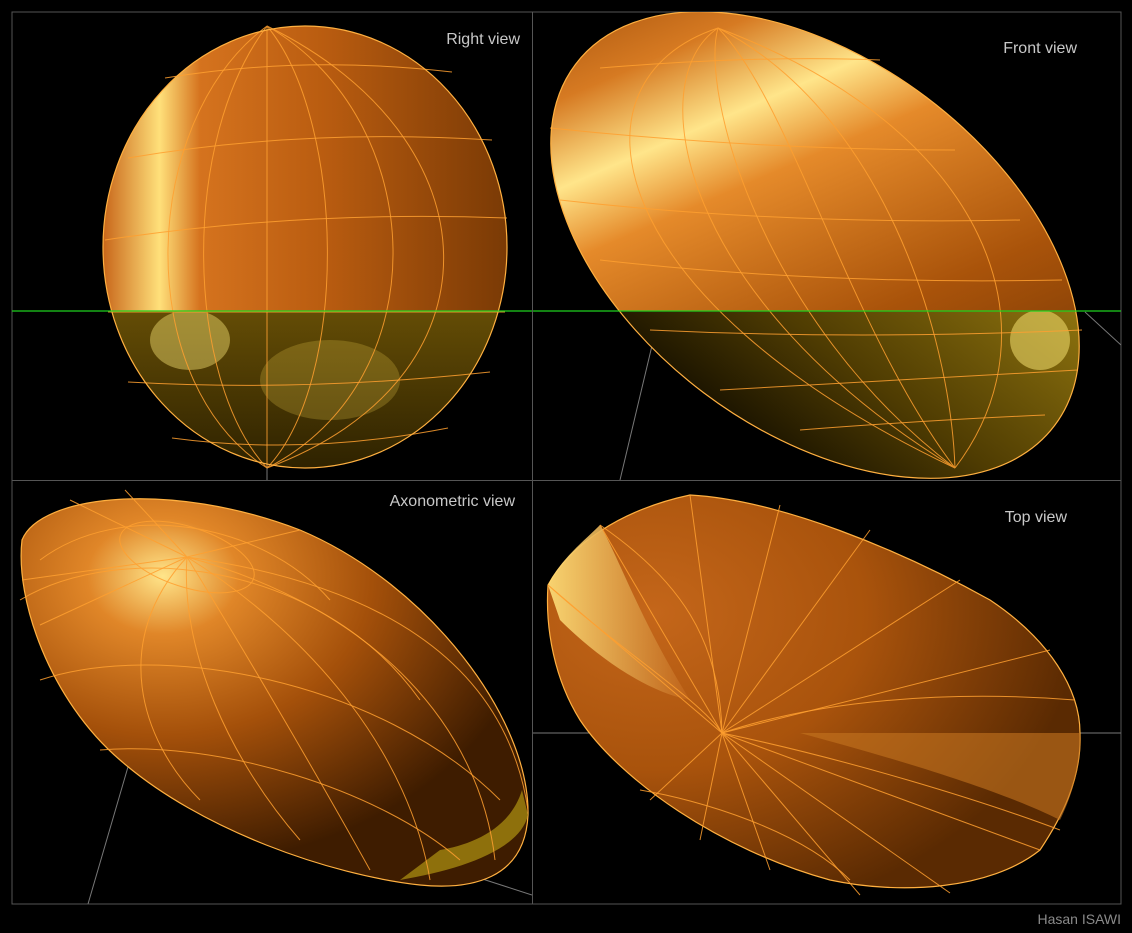 This screenshot has width=1132, height=933. What do you see at coordinates (483, 39) in the screenshot?
I see `right-view-label: Right view` at bounding box center [483, 39].